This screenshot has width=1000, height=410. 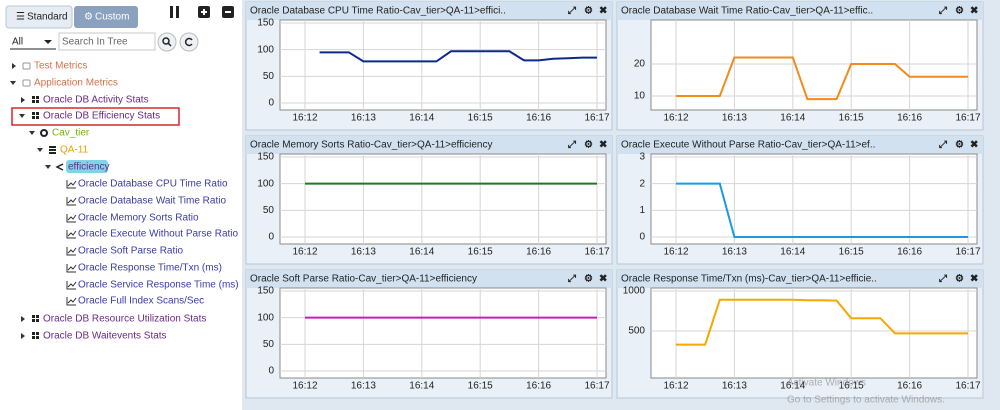 I want to click on tab-label: Custom, so click(x=112, y=17).